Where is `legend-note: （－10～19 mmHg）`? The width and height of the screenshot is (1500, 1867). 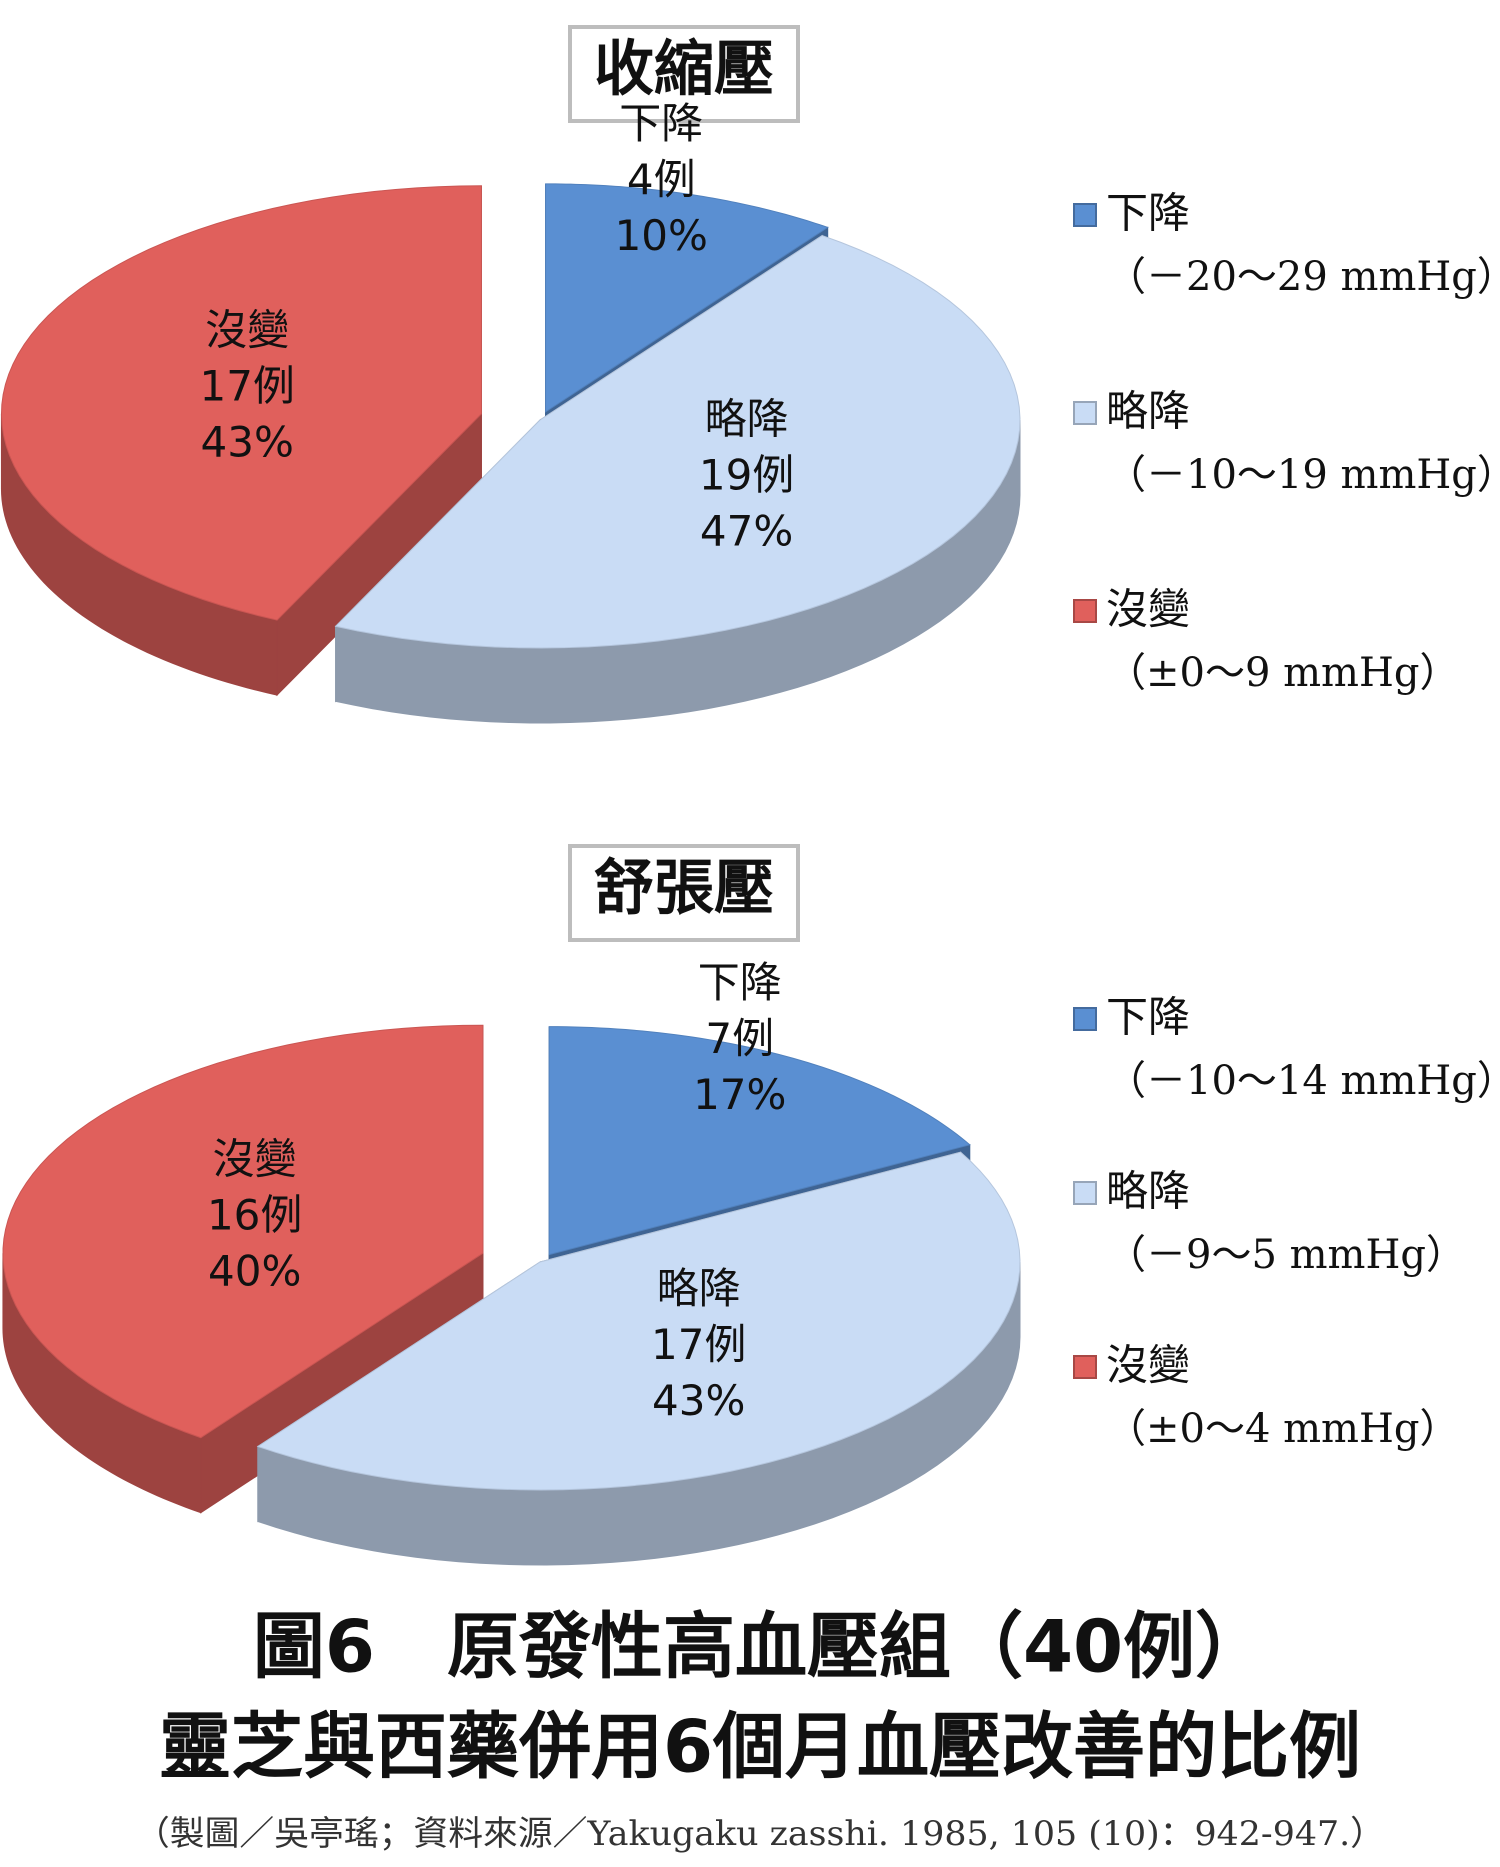
legend-note: （－10～19 mmHg） is located at coordinates (1303, 475).